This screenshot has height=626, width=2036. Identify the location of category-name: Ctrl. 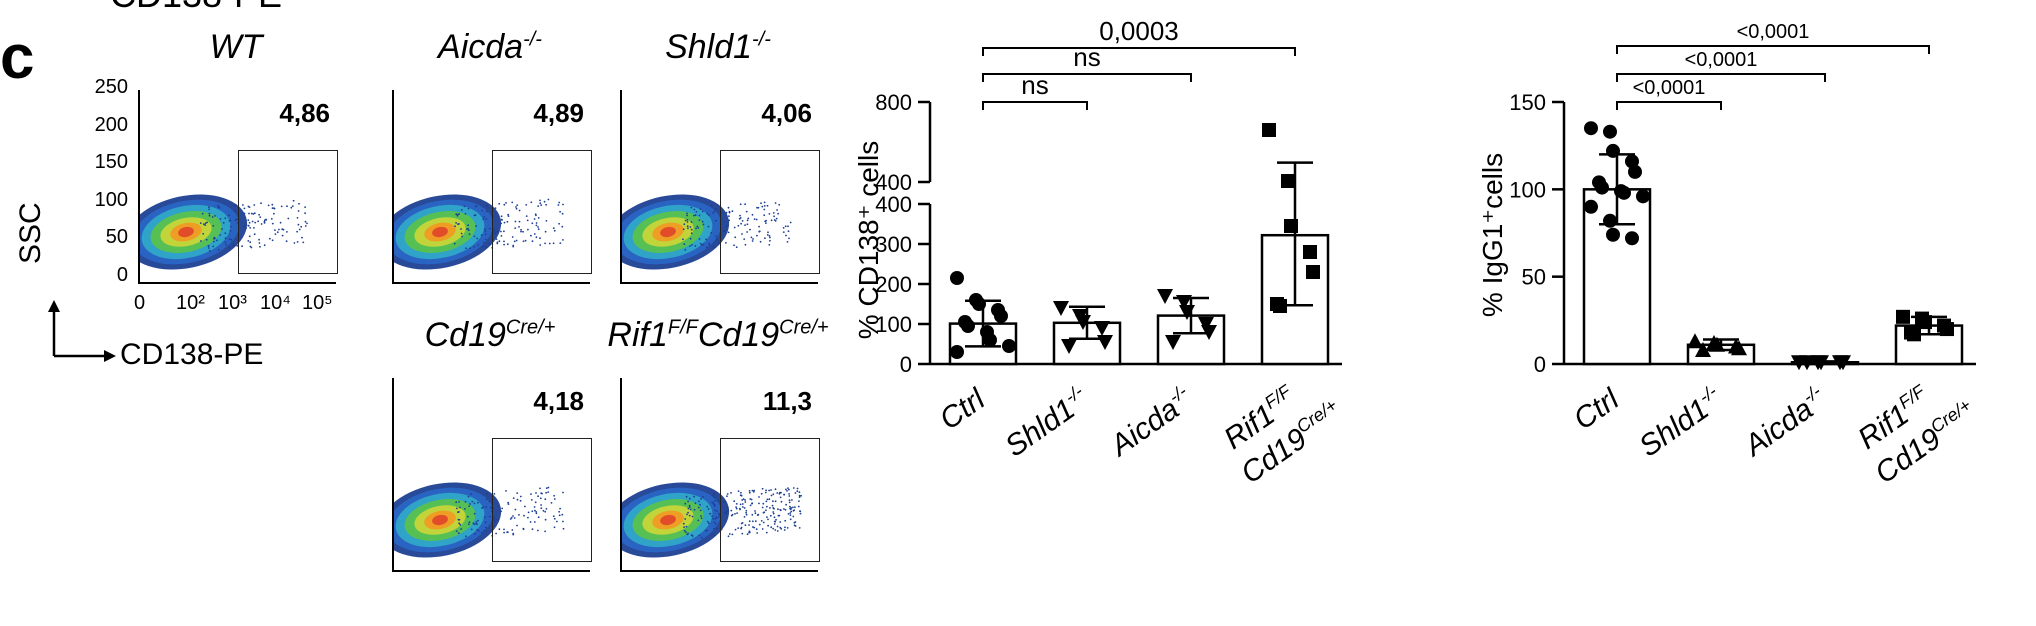
(1597, 409).